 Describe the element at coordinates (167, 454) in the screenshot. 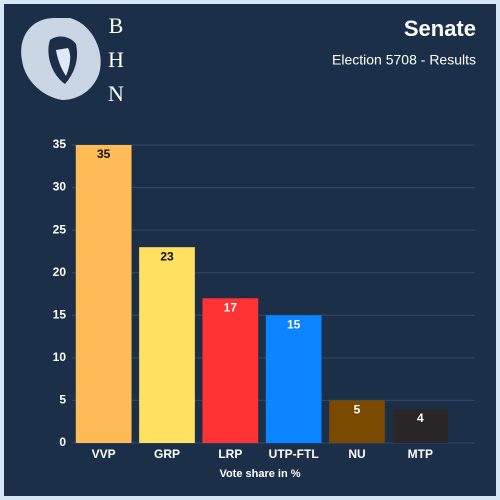

I see `x-tick-label: GRP` at that location.